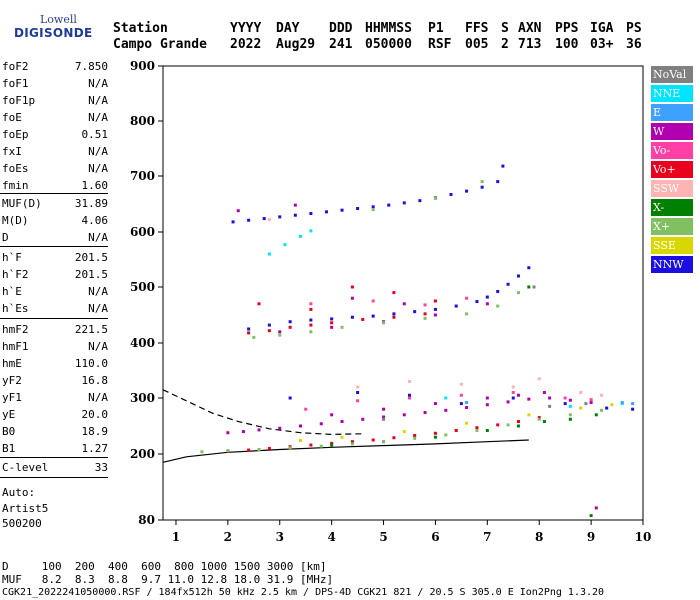 Image resolution: width=700 pixels, height=600 pixels. What do you see at coordinates (487, 537) in the screenshot?
I see `x-tick-label: 7` at bounding box center [487, 537].